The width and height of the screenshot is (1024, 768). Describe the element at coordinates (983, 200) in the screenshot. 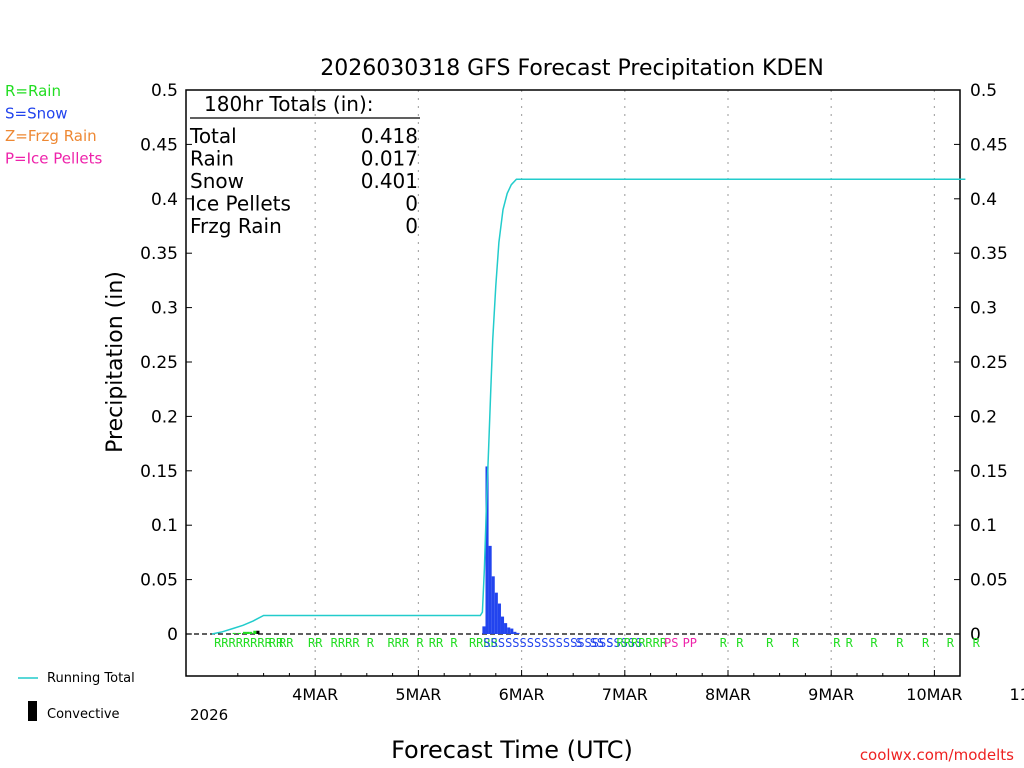

I see `y-tick-label-right: 0.4` at that location.